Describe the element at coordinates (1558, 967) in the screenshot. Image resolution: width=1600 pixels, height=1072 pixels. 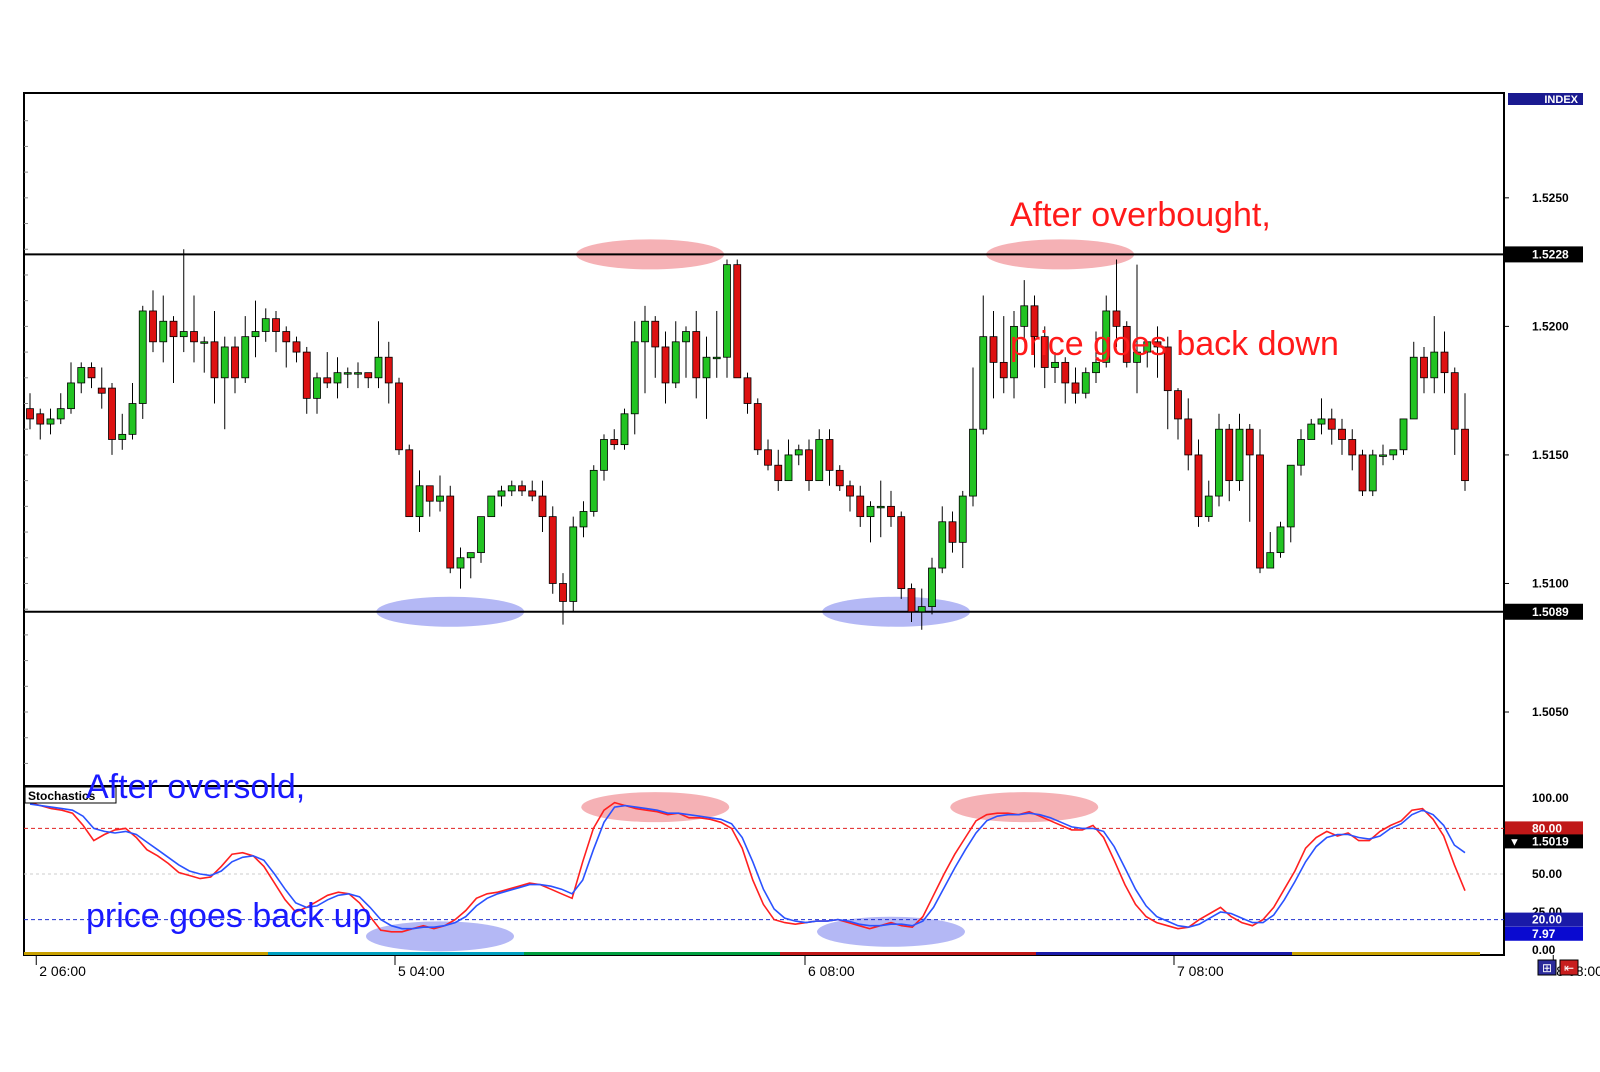
I see `scroll-buttons: ⊞ ⇤` at that location.